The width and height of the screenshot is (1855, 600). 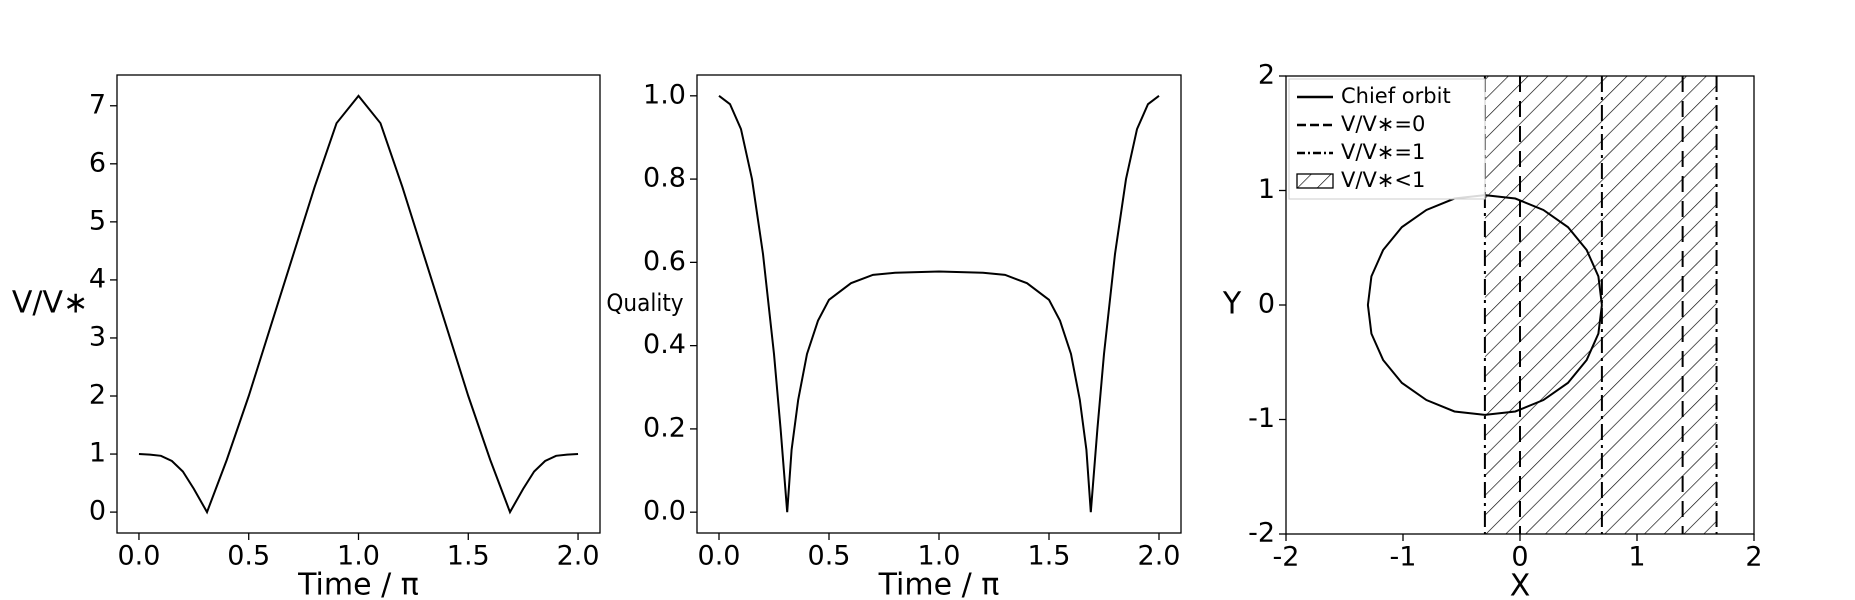 What do you see at coordinates (1261, 418) in the screenshot?
I see `y-tick-label: -1` at bounding box center [1261, 418].